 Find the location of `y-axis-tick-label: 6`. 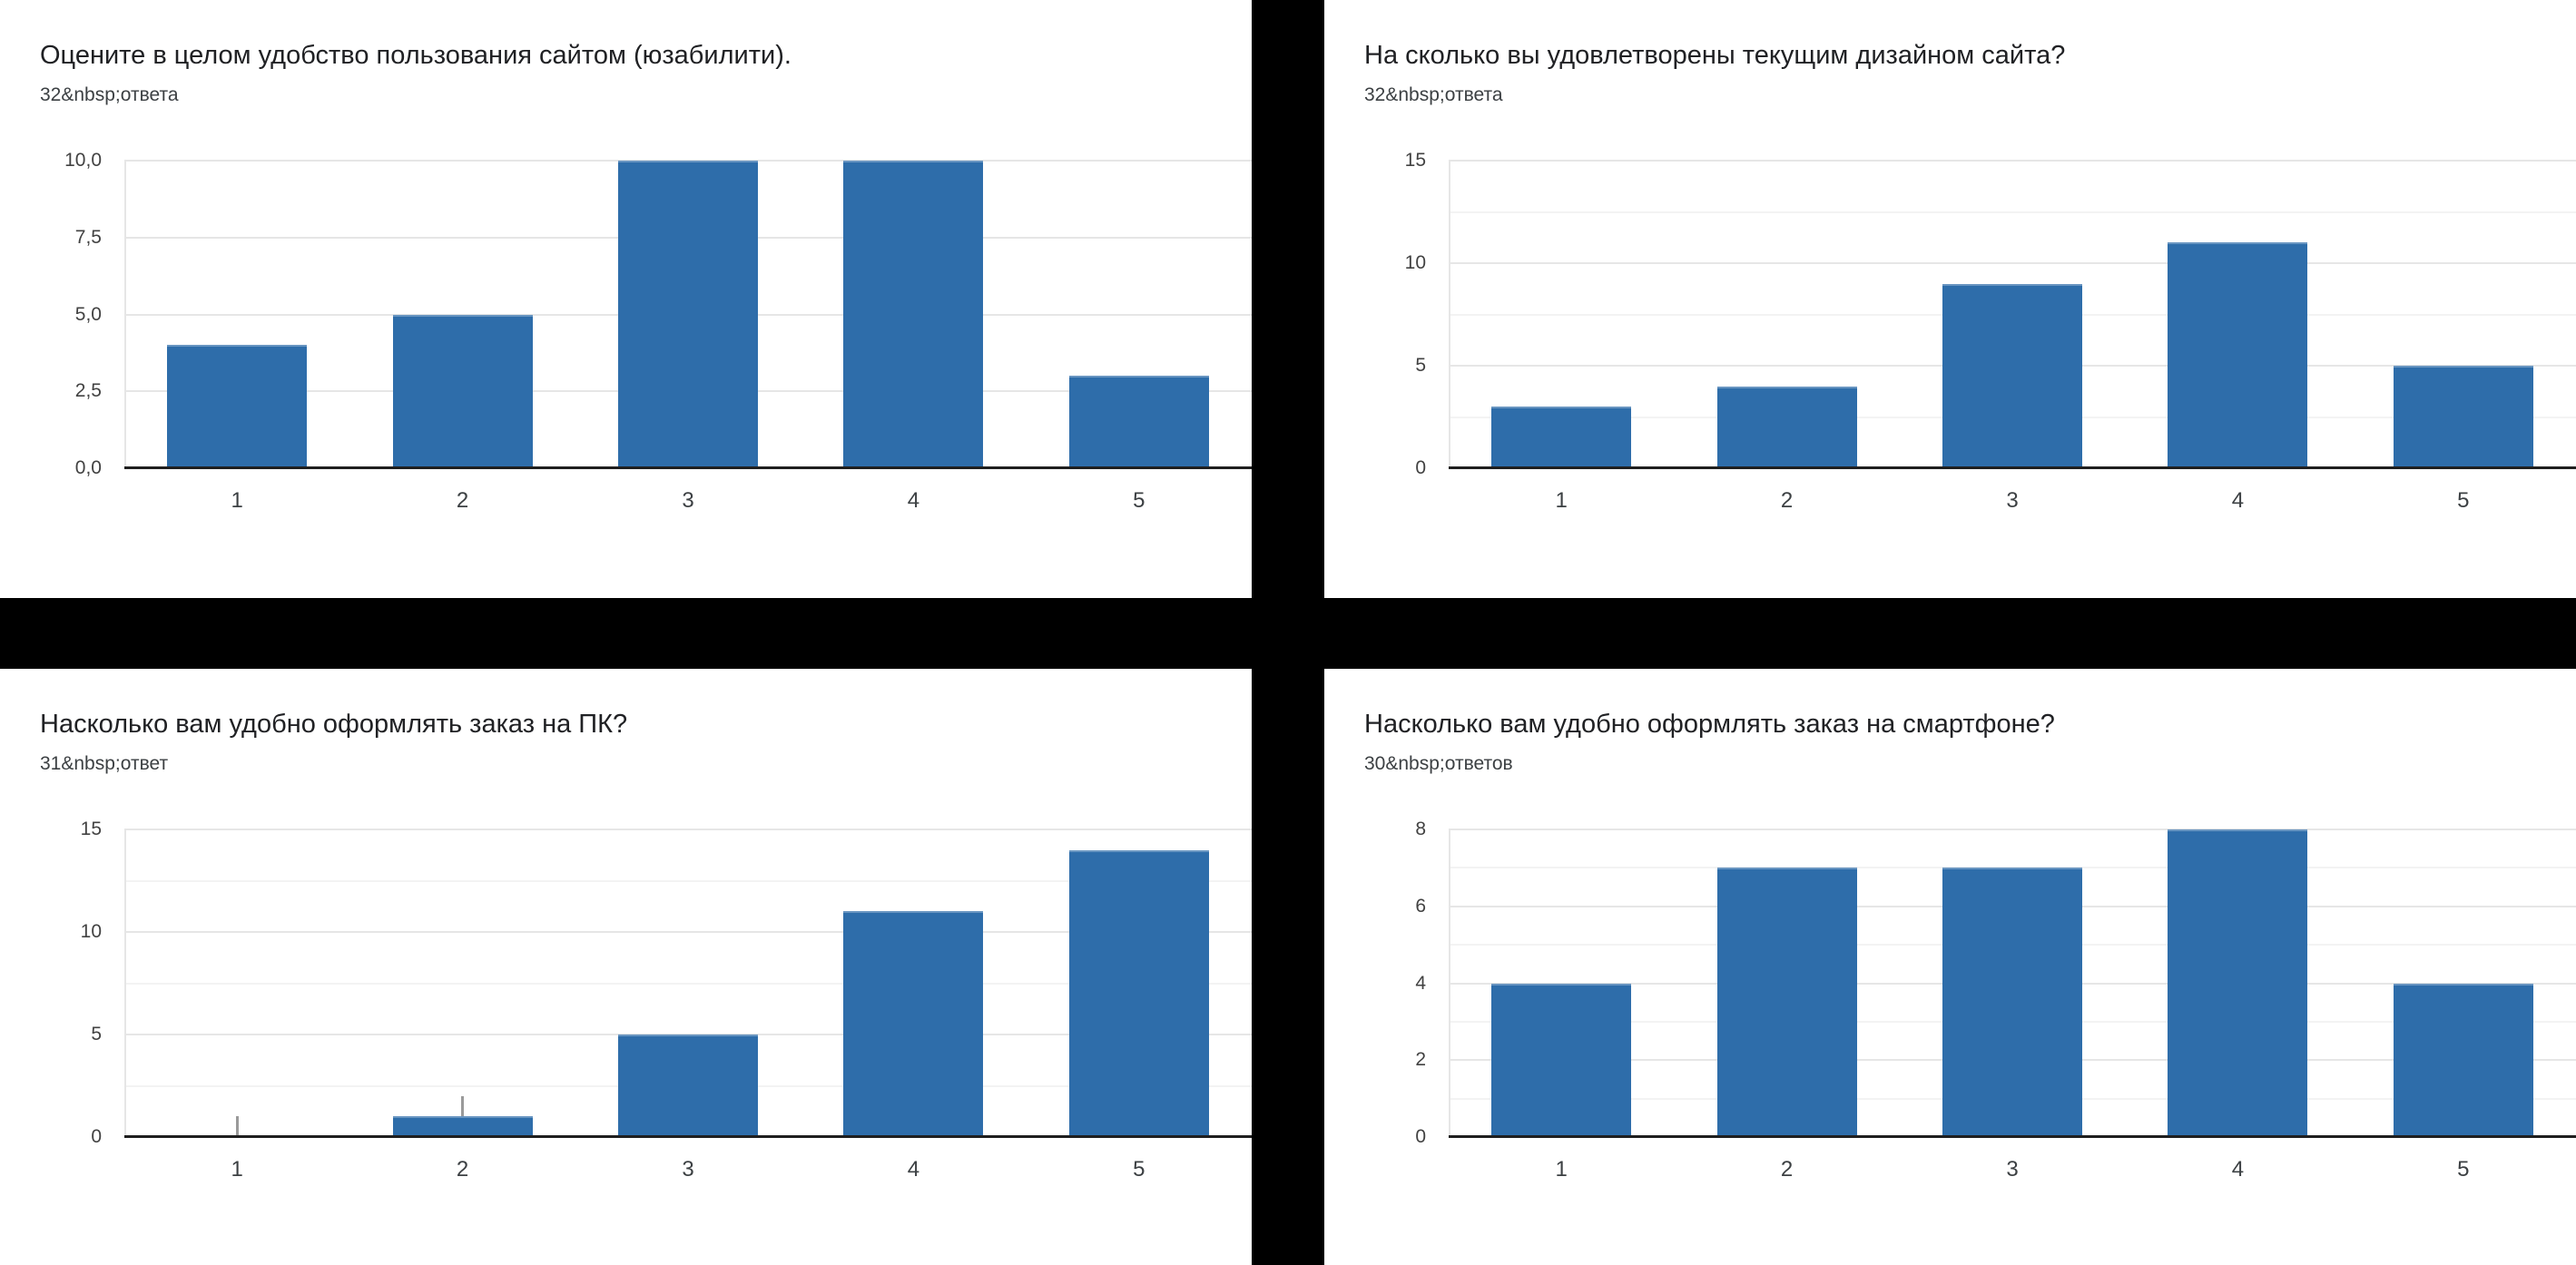

y-axis-tick-label: 6 is located at coordinates (1420, 906).